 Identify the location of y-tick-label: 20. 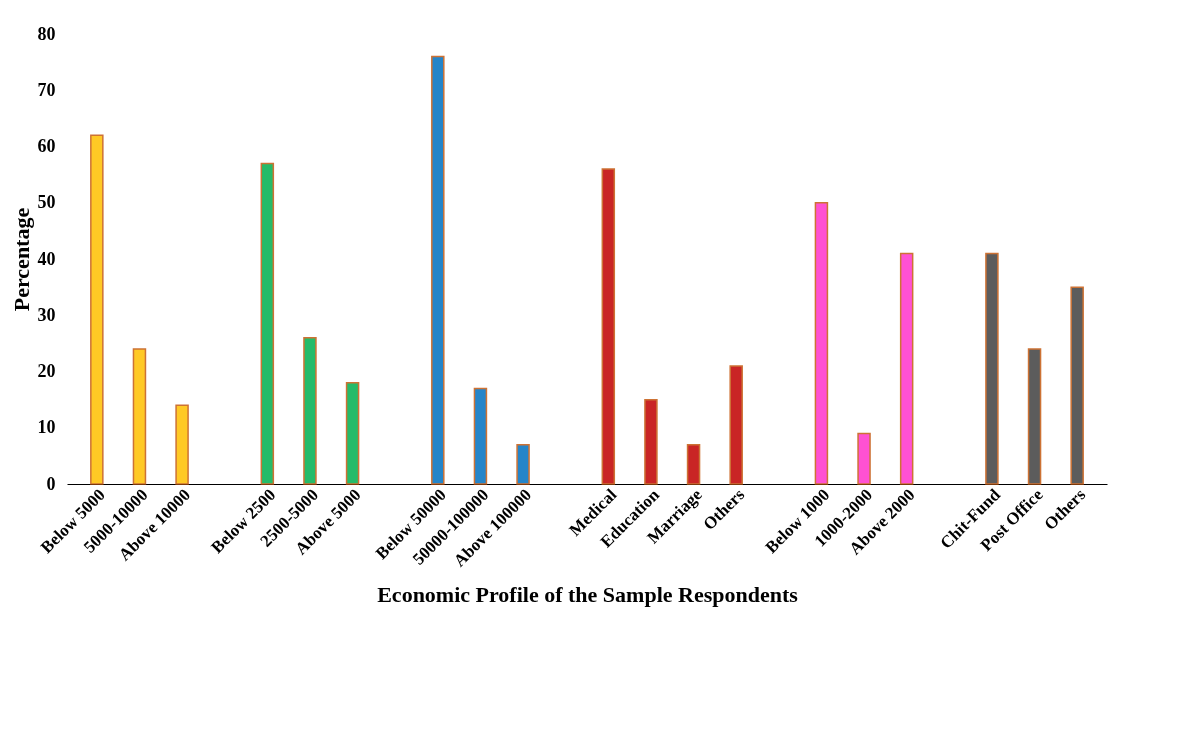
(46, 371).